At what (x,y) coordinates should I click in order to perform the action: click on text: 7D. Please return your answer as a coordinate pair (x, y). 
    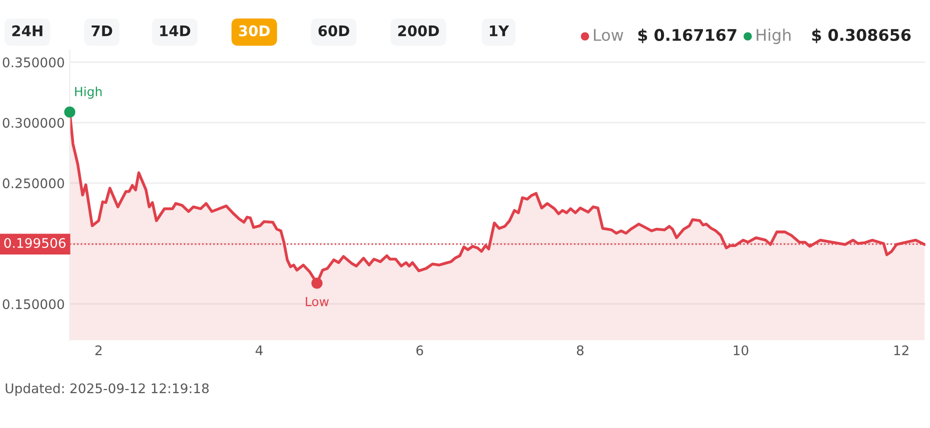
    Looking at the image, I should click on (102, 30).